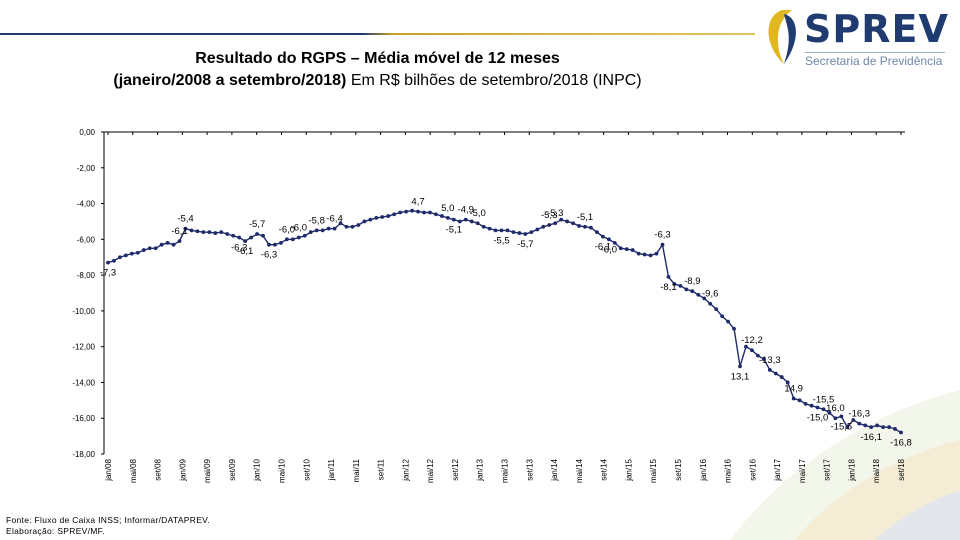 The image size is (960, 540). Describe the element at coordinates (871, 437) in the screenshot. I see `data-label: -16,1` at that location.